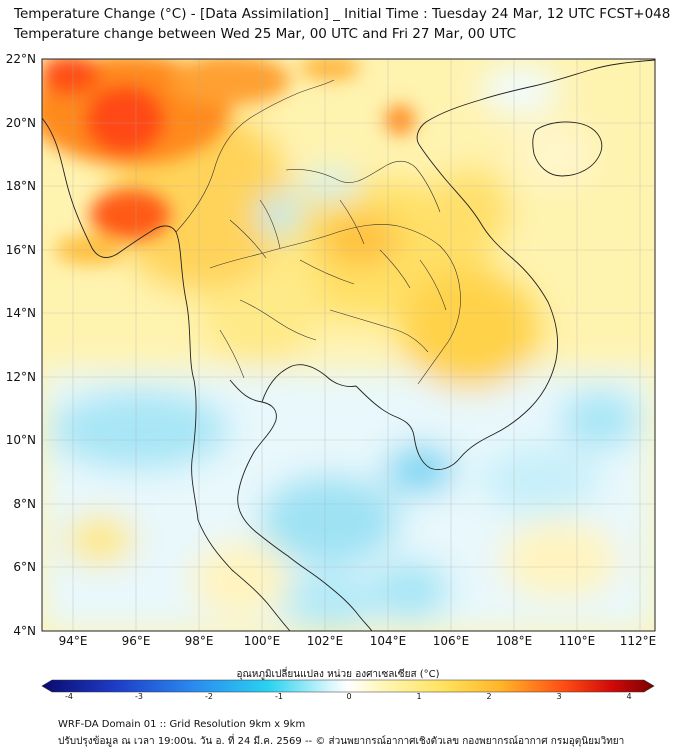 This screenshot has width=676, height=756. What do you see at coordinates (629, 696) in the screenshot?
I see `colorbar-tick: 4` at bounding box center [629, 696].